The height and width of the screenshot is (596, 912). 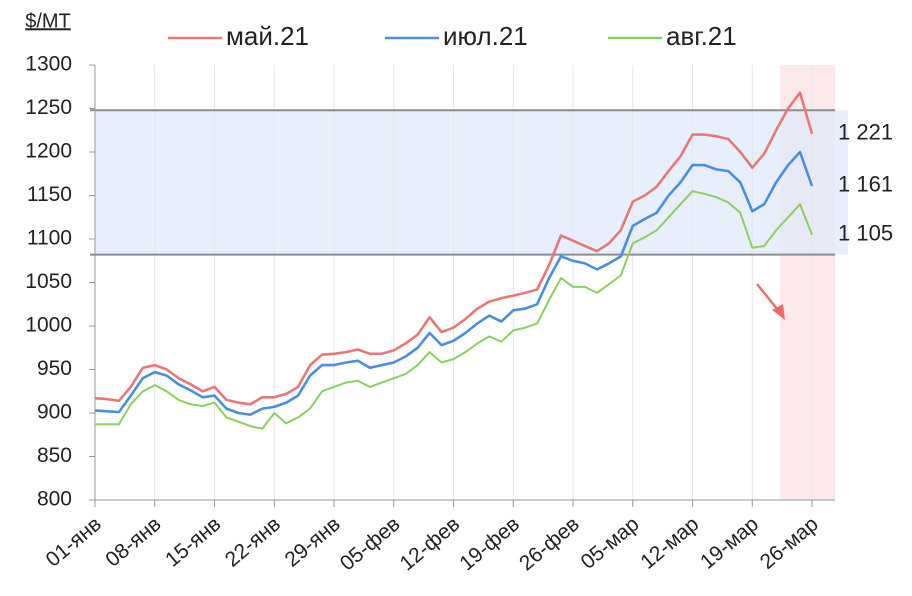 What do you see at coordinates (54, 412) in the screenshot?
I see `y-tick-label: 900` at bounding box center [54, 412].